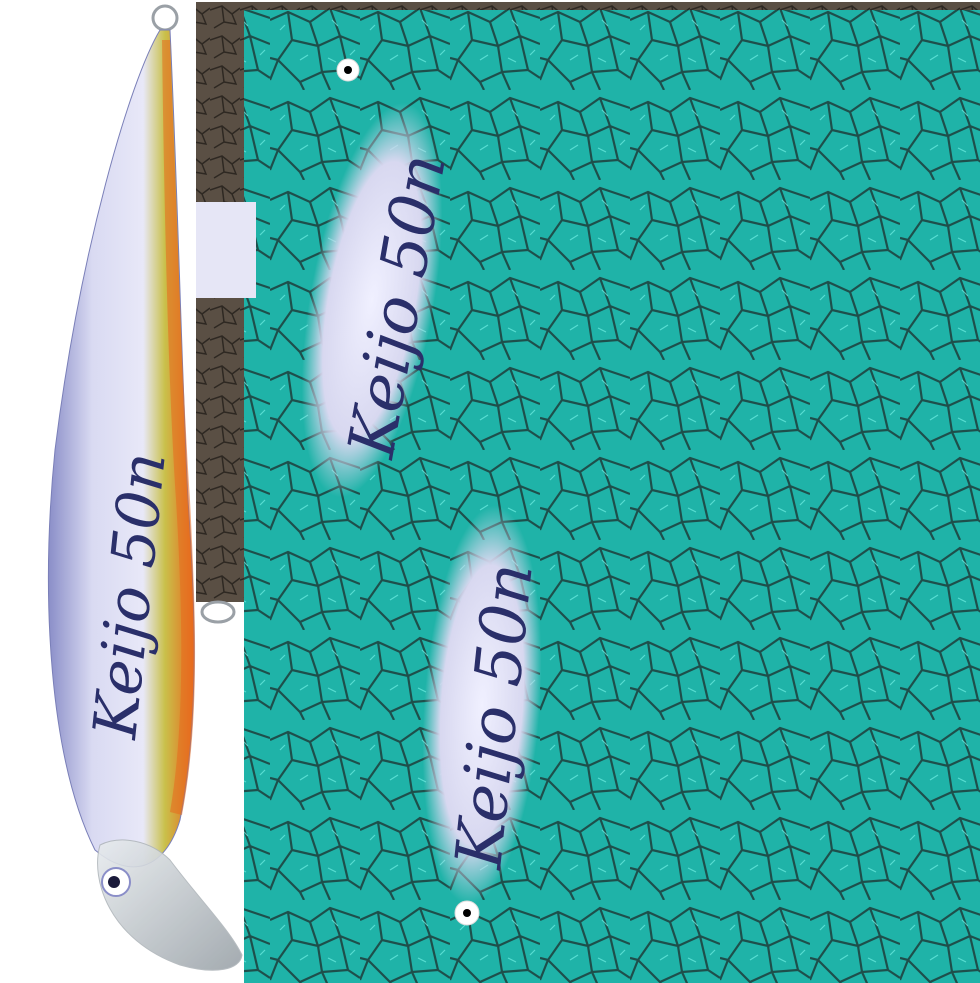 This screenshot has width=980, height=983. I want to click on pale-patch, so click(226, 250).